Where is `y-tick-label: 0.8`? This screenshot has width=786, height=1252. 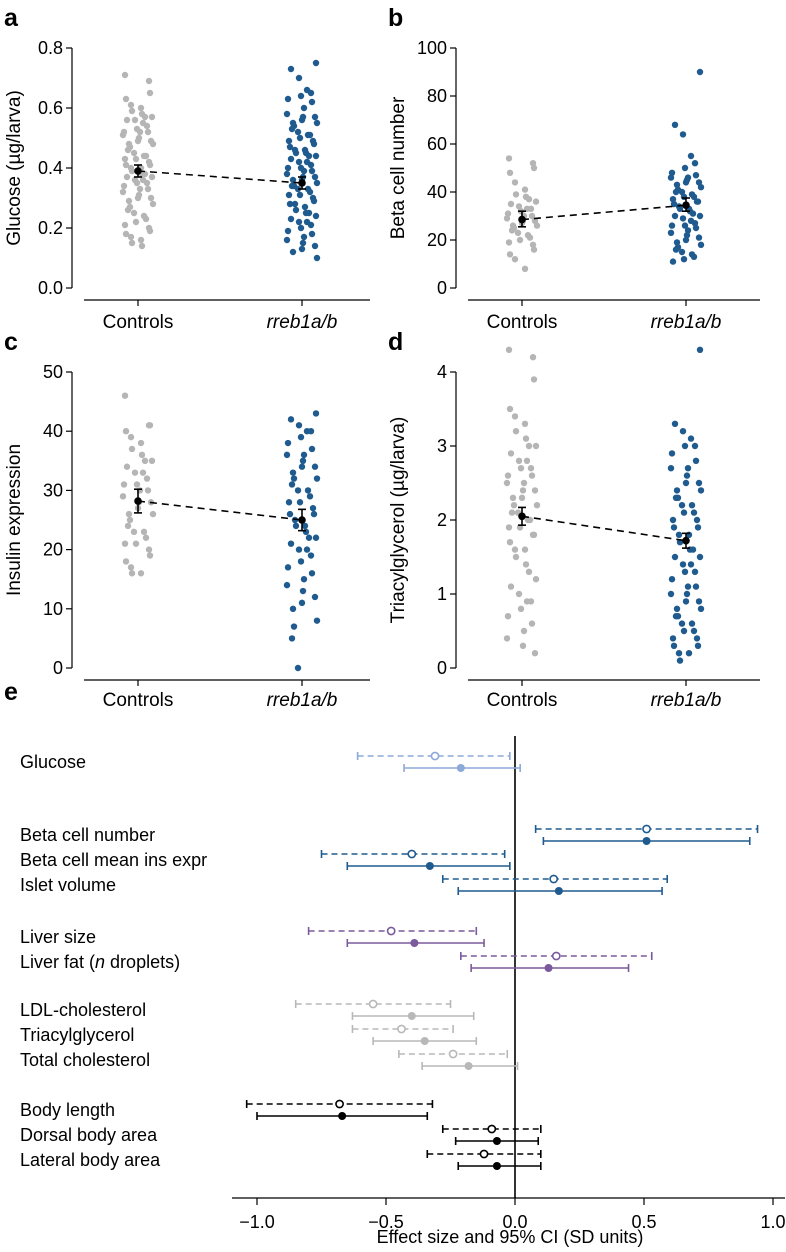 y-tick-label: 0.8 is located at coordinates (50, 48).